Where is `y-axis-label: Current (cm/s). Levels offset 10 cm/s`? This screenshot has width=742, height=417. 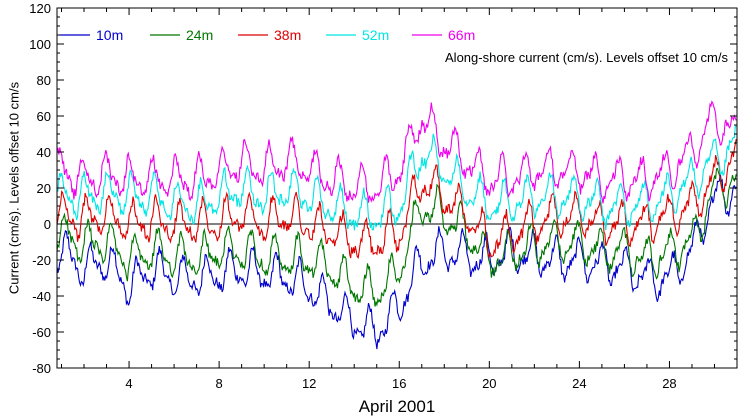
y-axis-label: Current (cm/s). Levels offset 10 cm/s is located at coordinates (14, 187).